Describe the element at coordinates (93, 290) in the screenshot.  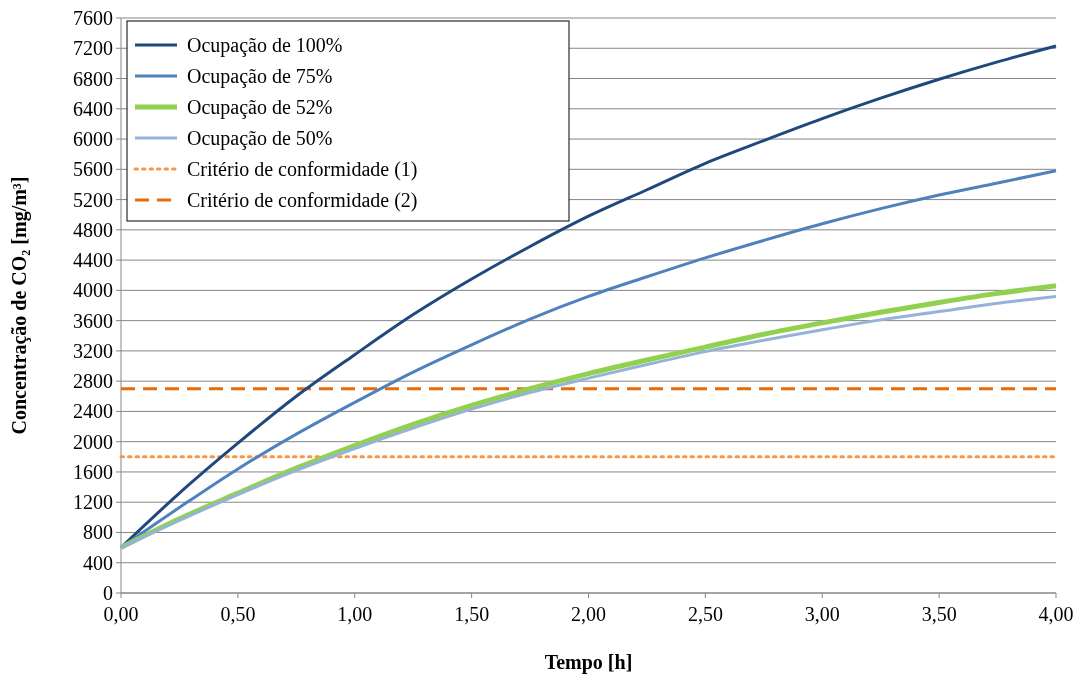
I see `y-tick-label: 4000` at that location.